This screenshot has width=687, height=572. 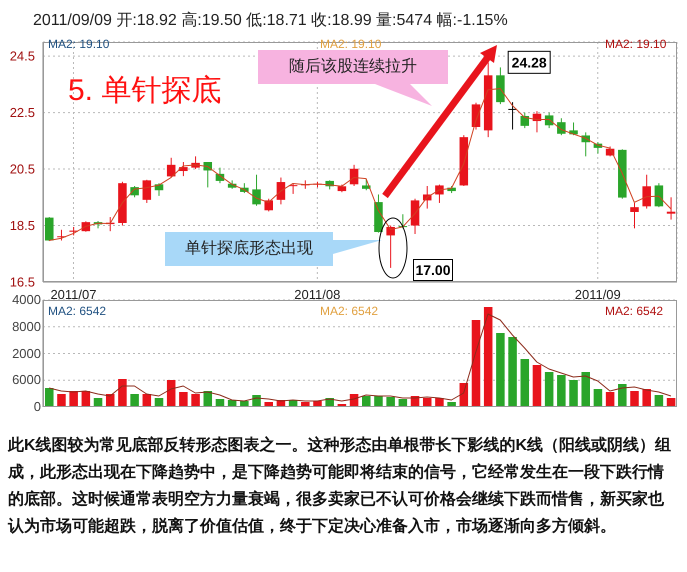 I want to click on text: 0, so click(x=36, y=407).